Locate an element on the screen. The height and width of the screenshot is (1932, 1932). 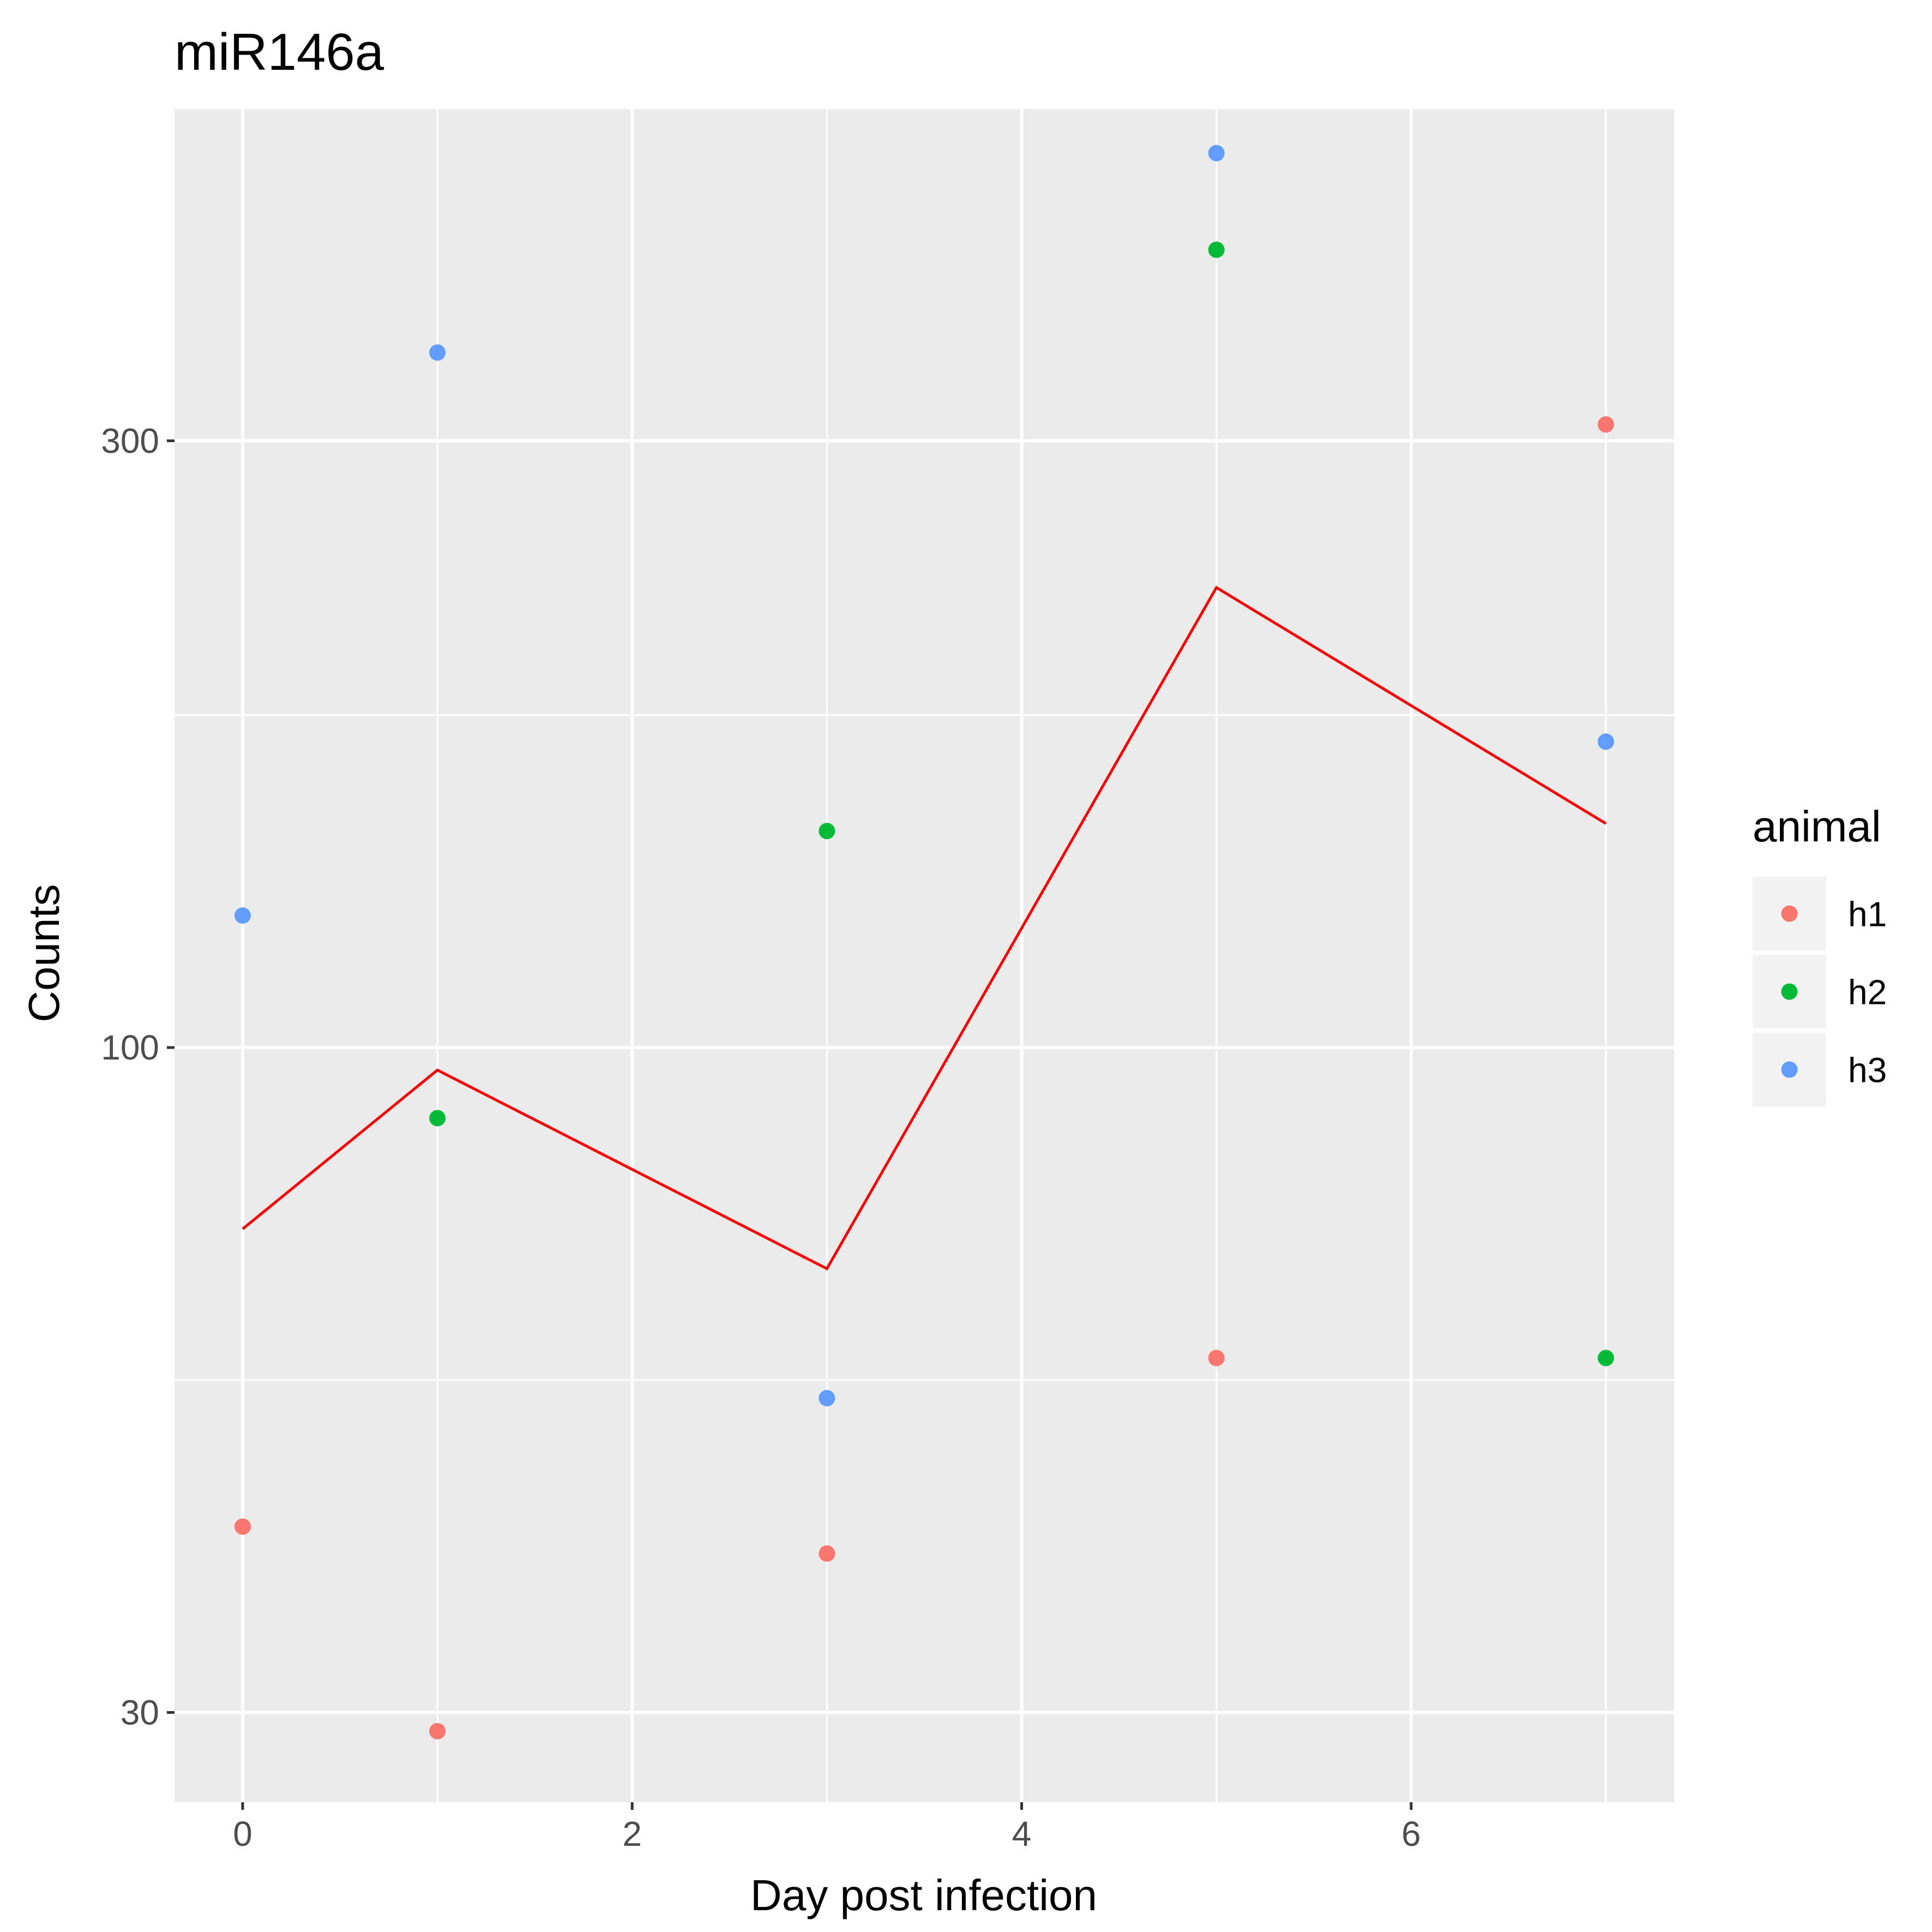
legend-swatch-h1 is located at coordinates (1789, 913).